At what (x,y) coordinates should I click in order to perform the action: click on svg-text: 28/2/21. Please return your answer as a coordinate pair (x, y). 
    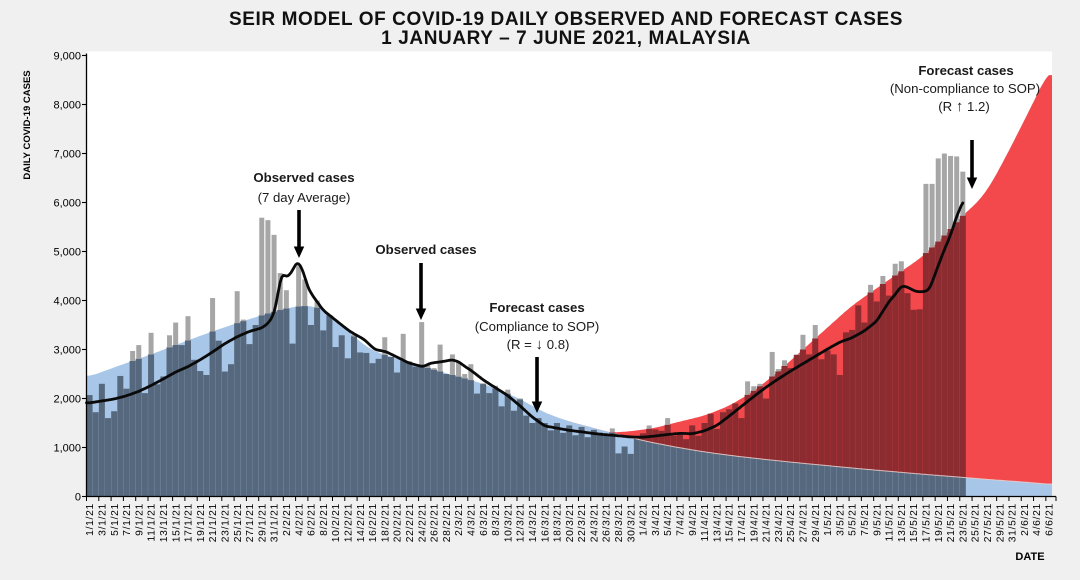
    Looking at the image, I should click on (447, 522).